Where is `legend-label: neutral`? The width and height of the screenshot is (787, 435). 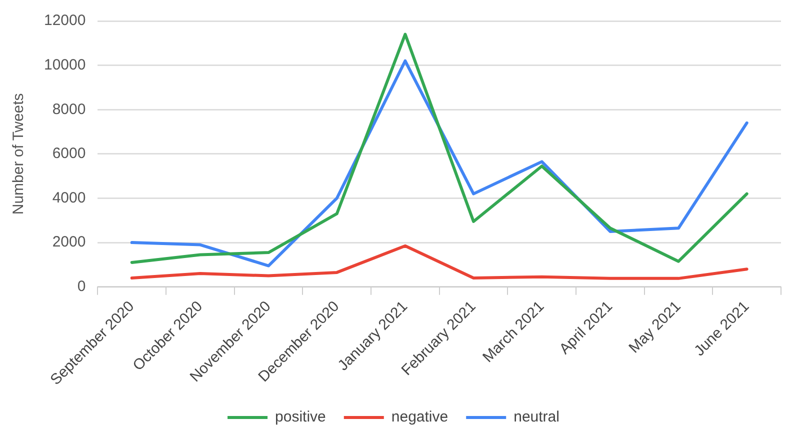 legend-label: neutral is located at coordinates (537, 417).